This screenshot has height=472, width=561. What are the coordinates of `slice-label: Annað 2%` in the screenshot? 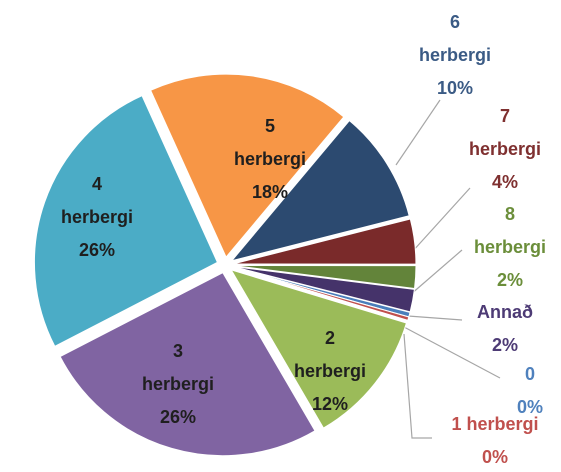 It's located at (505, 329).